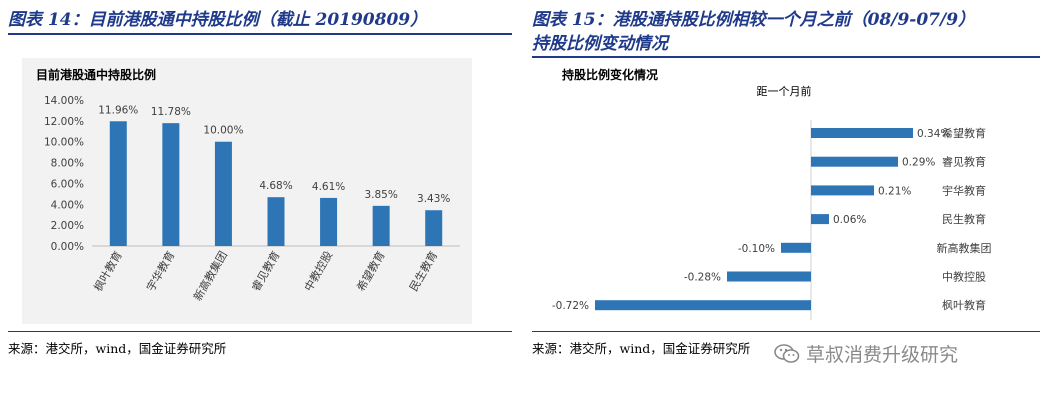 This screenshot has width=1049, height=400. What do you see at coordinates (67, 205) in the screenshot?
I see `y-tick-label: 4.00%` at bounding box center [67, 205].